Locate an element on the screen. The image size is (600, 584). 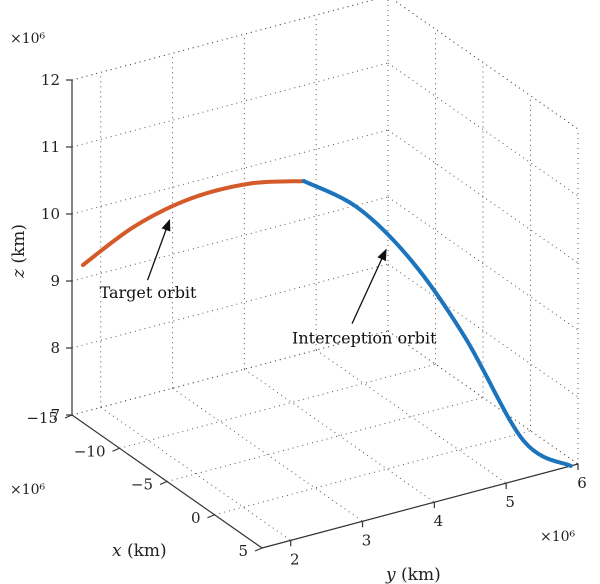
z-tick-label: 9 is located at coordinates (55, 281).